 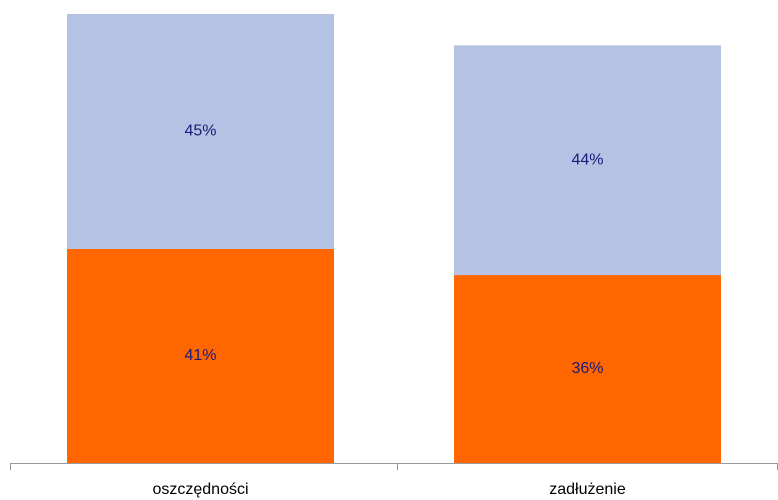 I want to click on data-label: 45%, so click(x=200, y=131).